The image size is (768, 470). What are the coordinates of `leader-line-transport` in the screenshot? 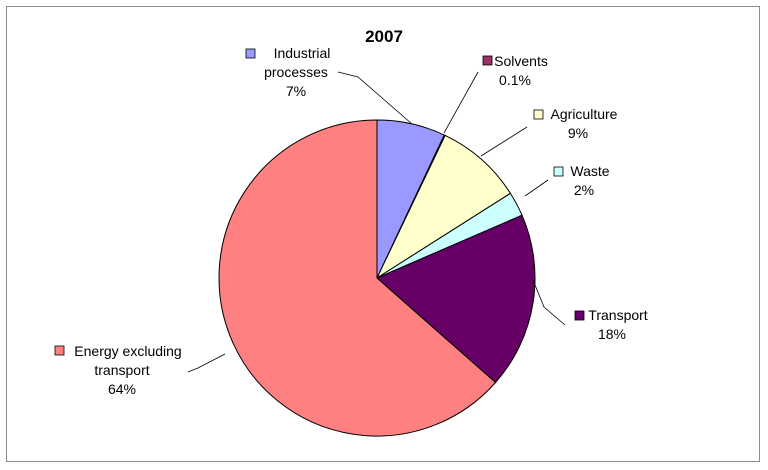 It's located at (549, 302).